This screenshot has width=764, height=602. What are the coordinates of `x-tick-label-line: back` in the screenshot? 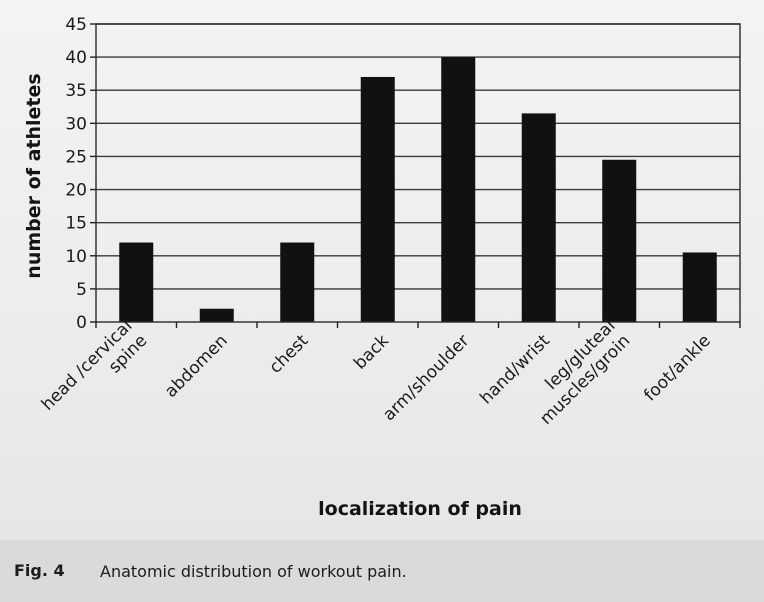 It's located at (371, 352).